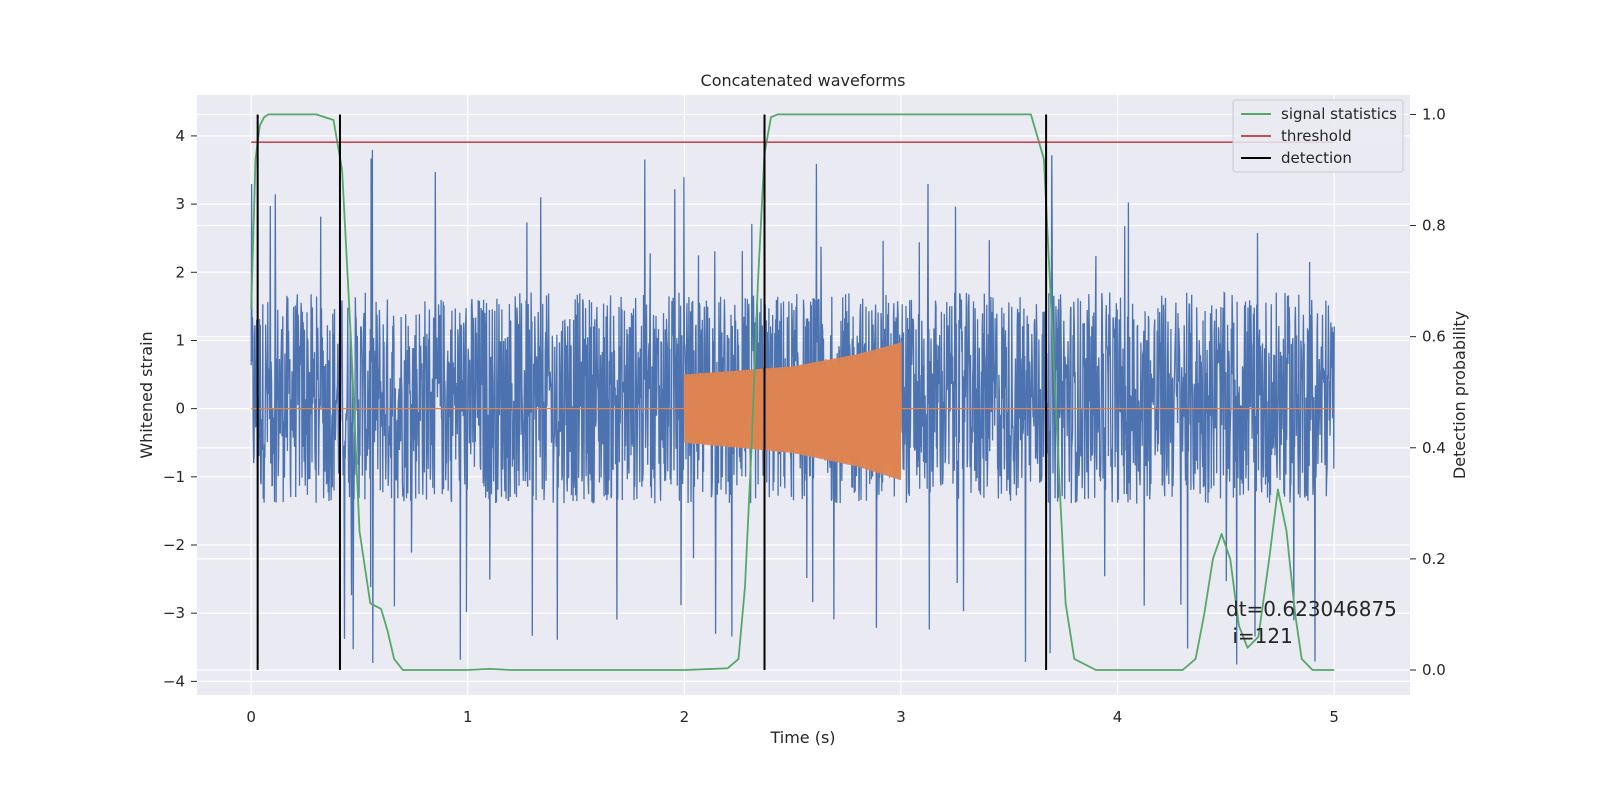  What do you see at coordinates (174, 681) in the screenshot?
I see `y-tick-label: −4` at bounding box center [174, 681].